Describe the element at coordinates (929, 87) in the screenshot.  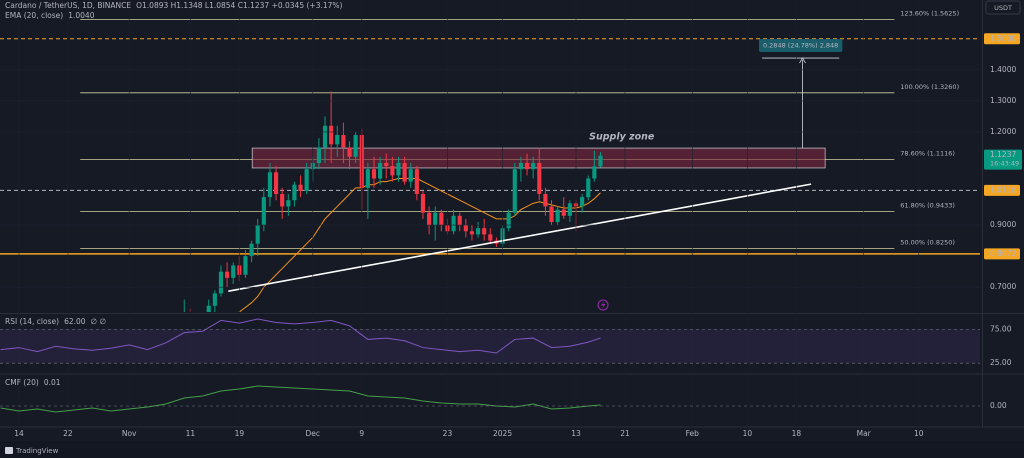
I see `fib-label: 100.00% (1.3260)` at that location.